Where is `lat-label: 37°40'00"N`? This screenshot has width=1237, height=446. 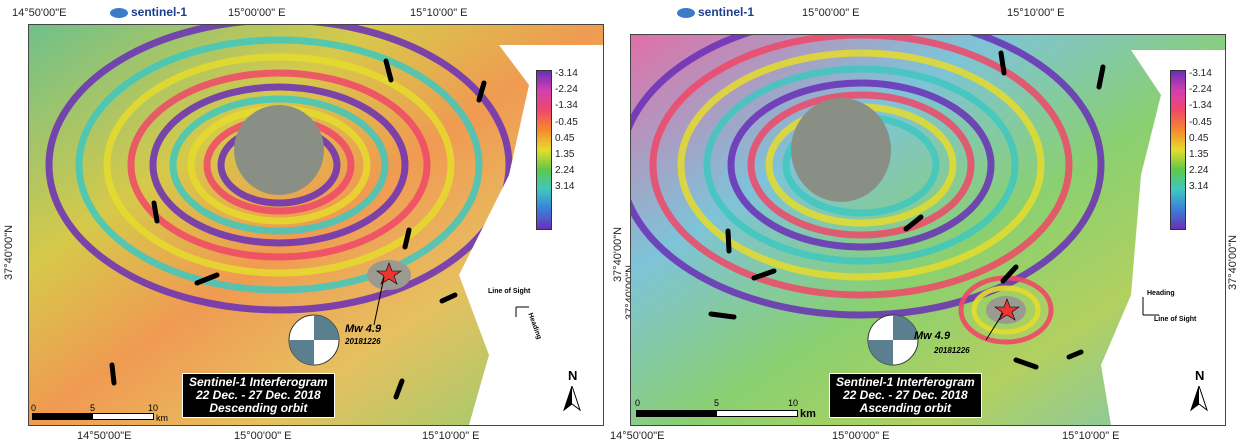 lat-label: 37°40'00"N is located at coordinates (9, 252).